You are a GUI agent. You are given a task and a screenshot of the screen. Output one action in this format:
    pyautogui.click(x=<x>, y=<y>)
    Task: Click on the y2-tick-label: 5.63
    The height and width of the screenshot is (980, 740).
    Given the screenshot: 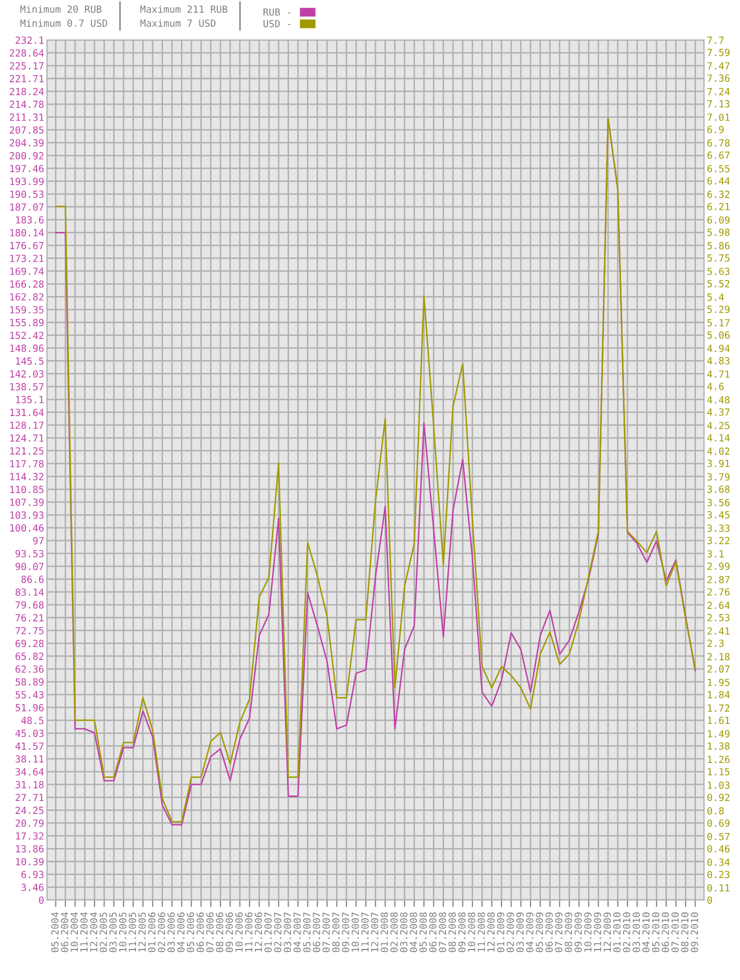 What is the action you would take?
    pyautogui.click(x=718, y=272)
    